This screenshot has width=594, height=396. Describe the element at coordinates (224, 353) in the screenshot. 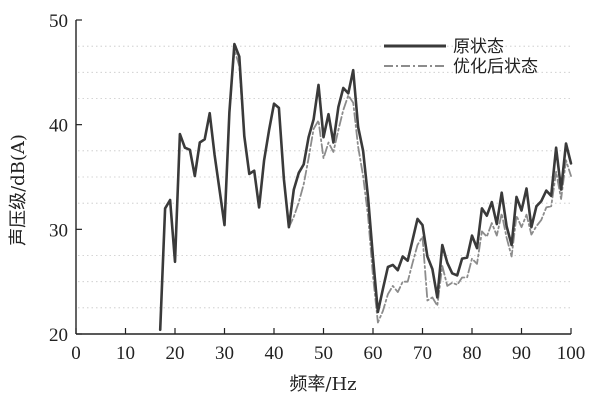

I see `x-tick-label: 30` at that location.